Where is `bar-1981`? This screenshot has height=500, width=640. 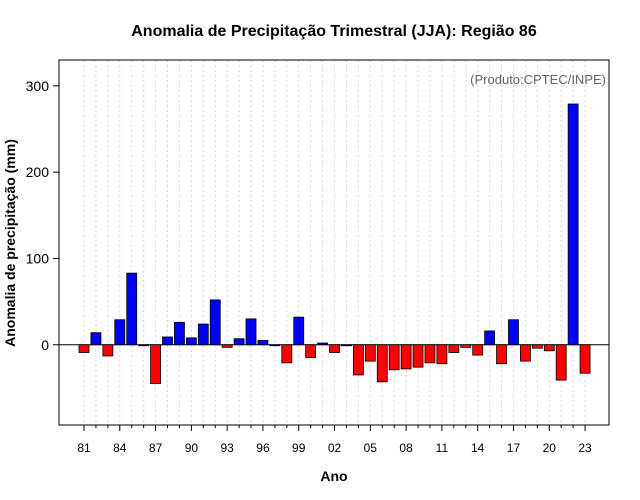 bar-1981 is located at coordinates (84, 348).